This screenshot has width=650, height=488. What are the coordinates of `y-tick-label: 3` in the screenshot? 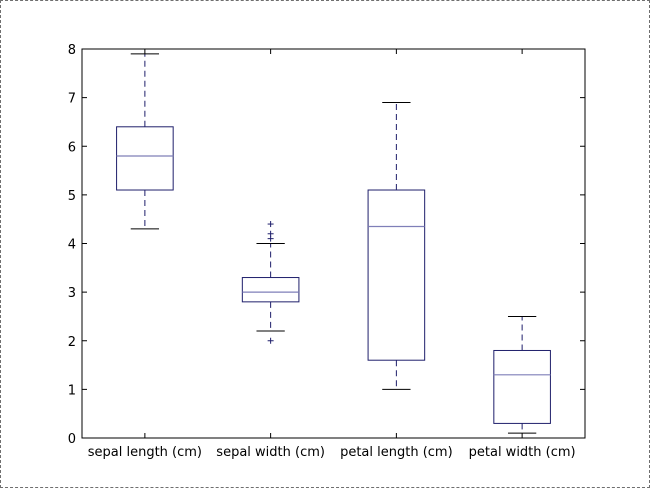 It's located at (72, 293).